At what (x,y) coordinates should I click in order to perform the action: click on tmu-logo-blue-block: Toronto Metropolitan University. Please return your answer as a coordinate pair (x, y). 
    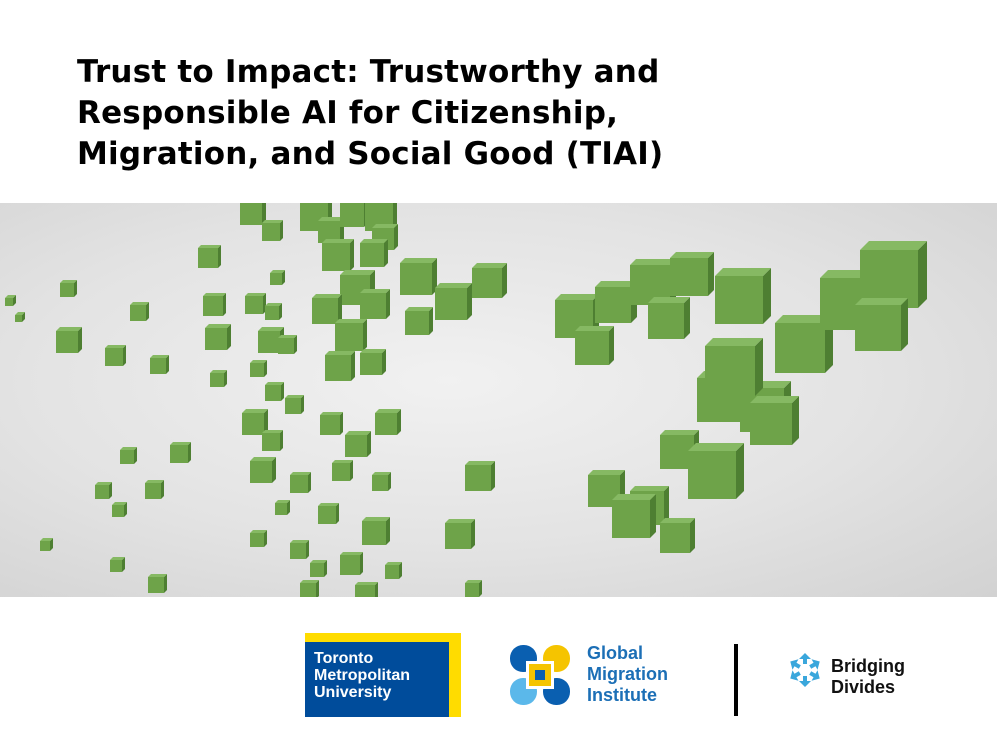
    Looking at the image, I should click on (377, 679).